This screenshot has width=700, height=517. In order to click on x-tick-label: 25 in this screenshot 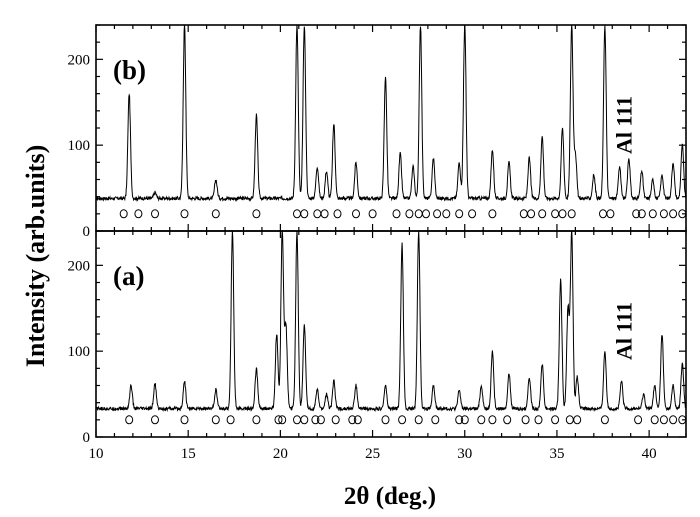, I will do `click(372, 454)`.